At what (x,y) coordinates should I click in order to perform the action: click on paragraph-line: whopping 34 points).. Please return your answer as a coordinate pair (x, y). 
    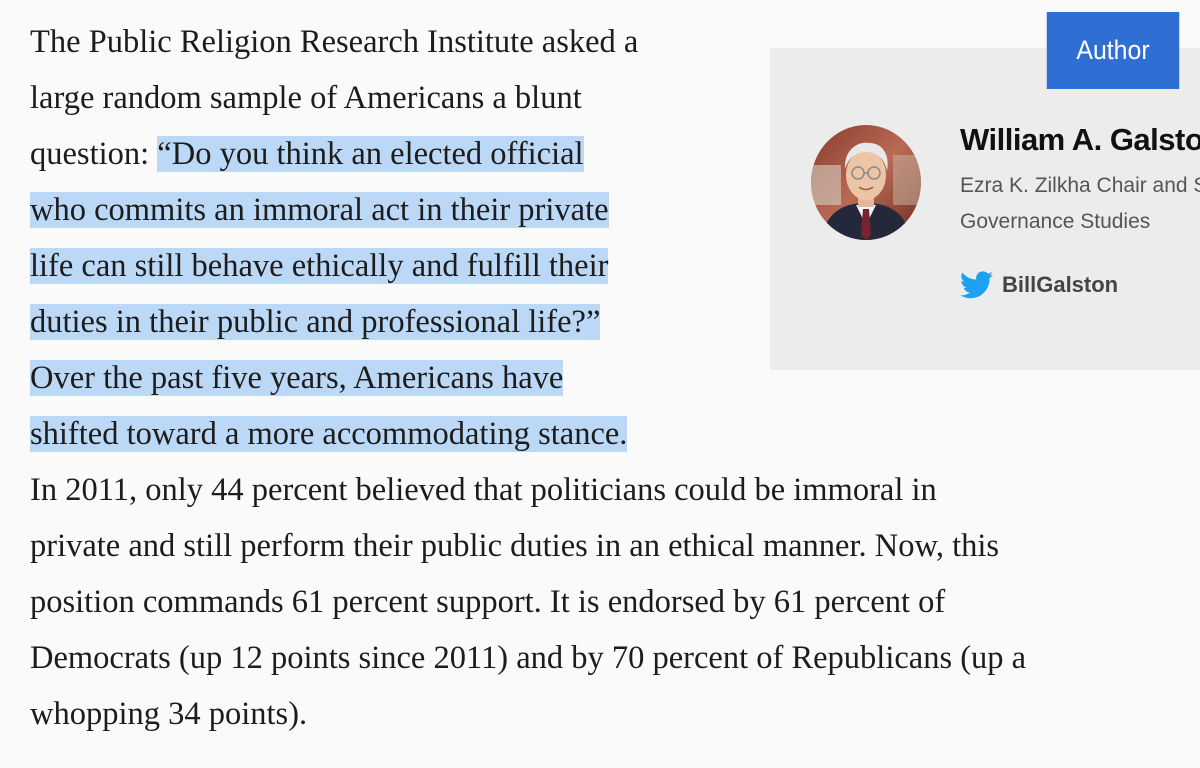
    Looking at the image, I should click on (169, 714).